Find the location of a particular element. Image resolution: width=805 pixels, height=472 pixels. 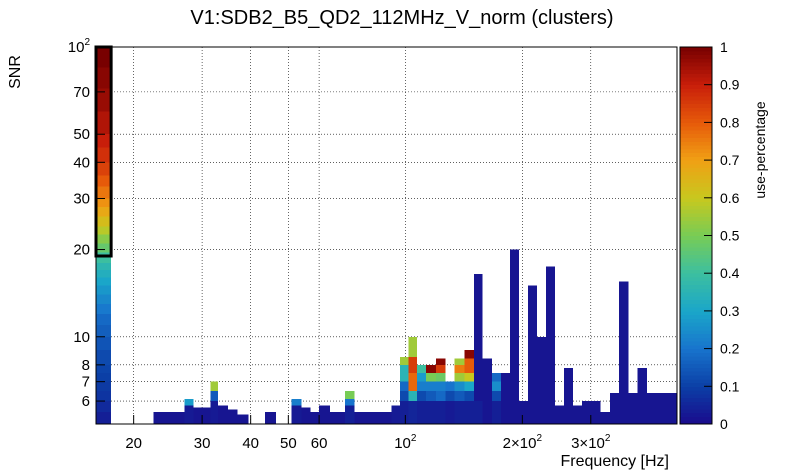

colorbar-tick-label: 0.6 is located at coordinates (730, 198).